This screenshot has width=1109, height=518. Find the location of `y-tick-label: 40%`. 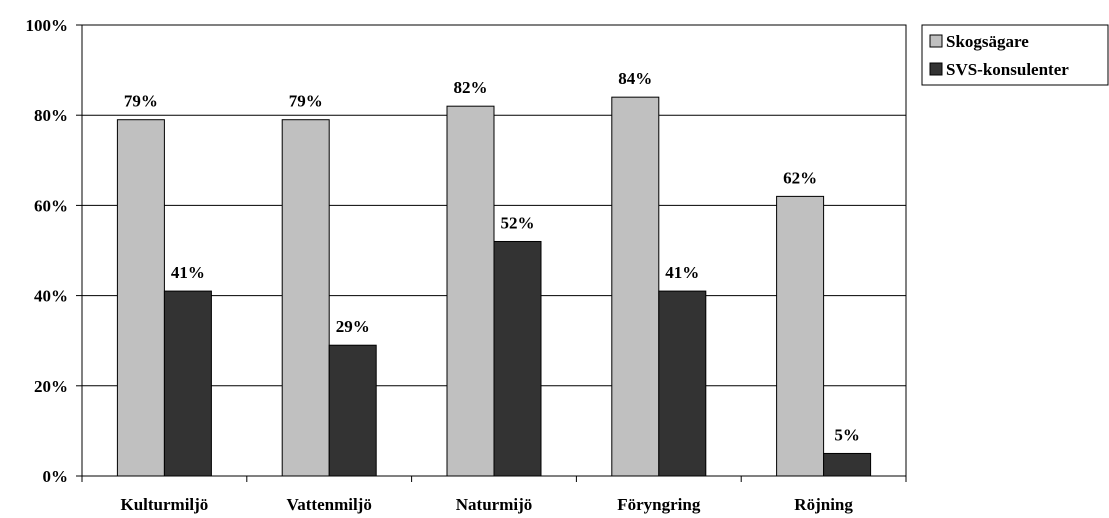

y-tick-label: 40% is located at coordinates (51, 296).